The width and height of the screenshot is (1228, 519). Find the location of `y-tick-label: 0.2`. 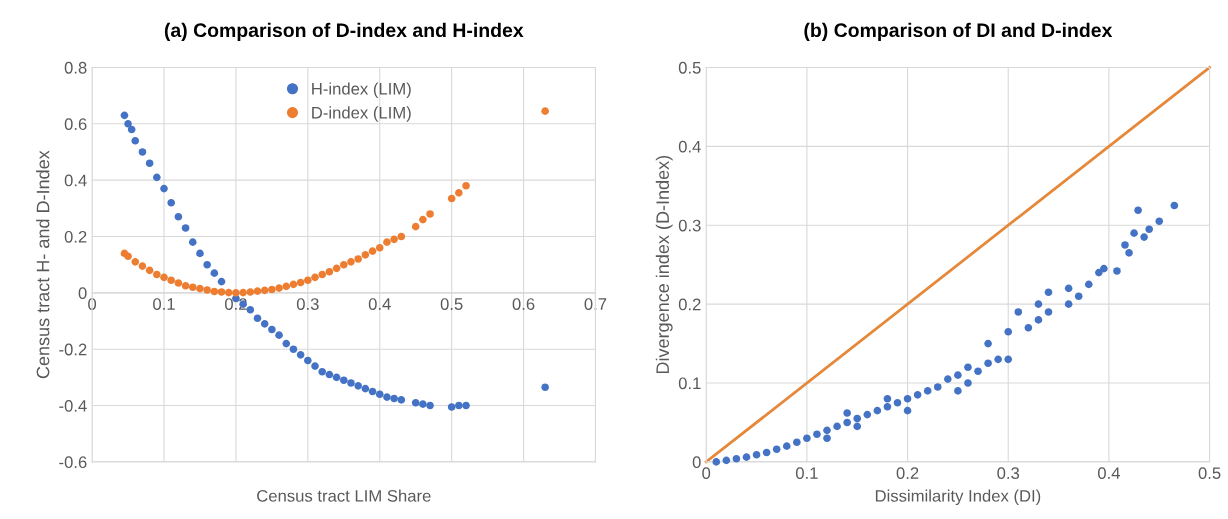

y-tick-label: 0.2 is located at coordinates (75, 236).